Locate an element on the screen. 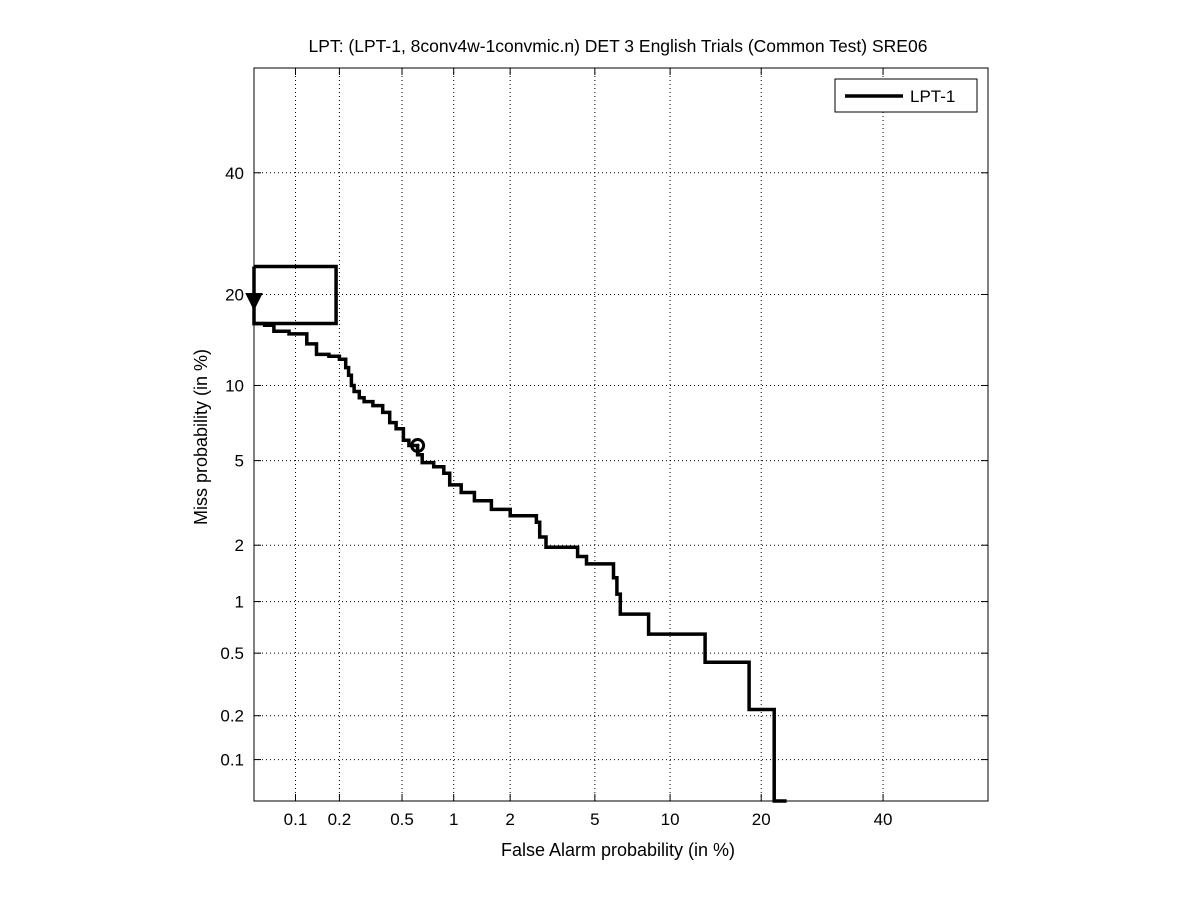 Image resolution: width=1201 pixels, height=905 pixels. marker-circle is located at coordinates (418, 446).